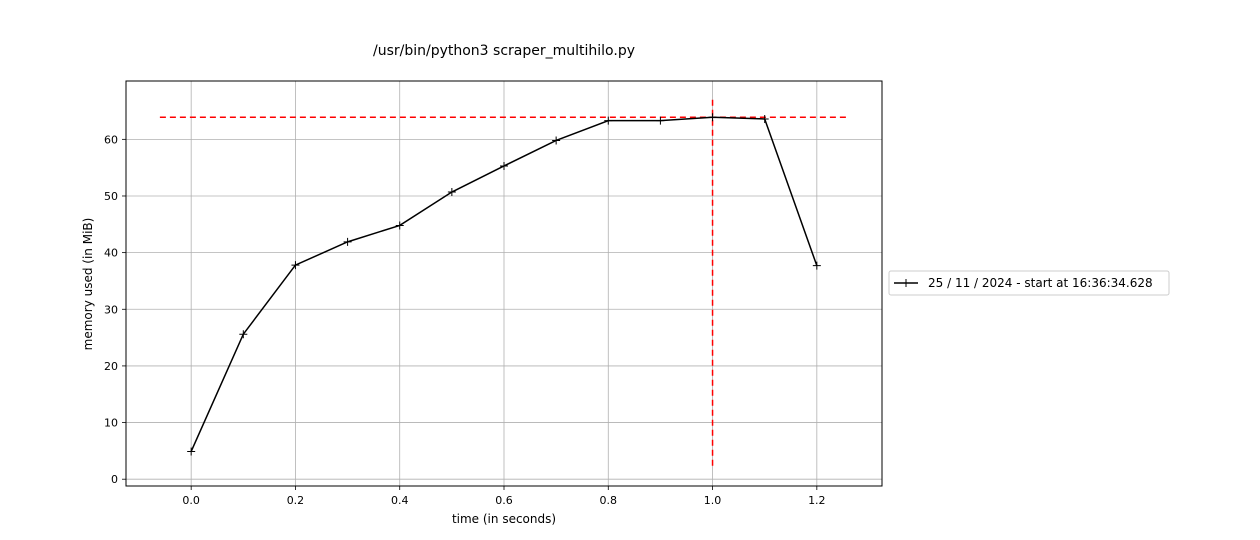  I want to click on legend-frame, so click(1029, 283).